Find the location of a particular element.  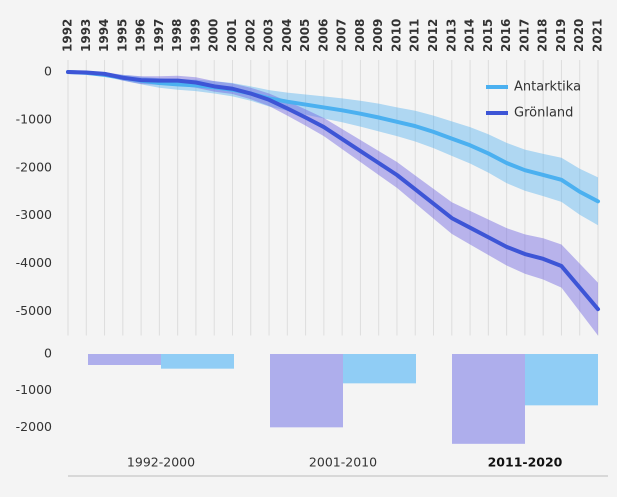

x-tick-label: 2011-2020 is located at coordinates (525, 462).